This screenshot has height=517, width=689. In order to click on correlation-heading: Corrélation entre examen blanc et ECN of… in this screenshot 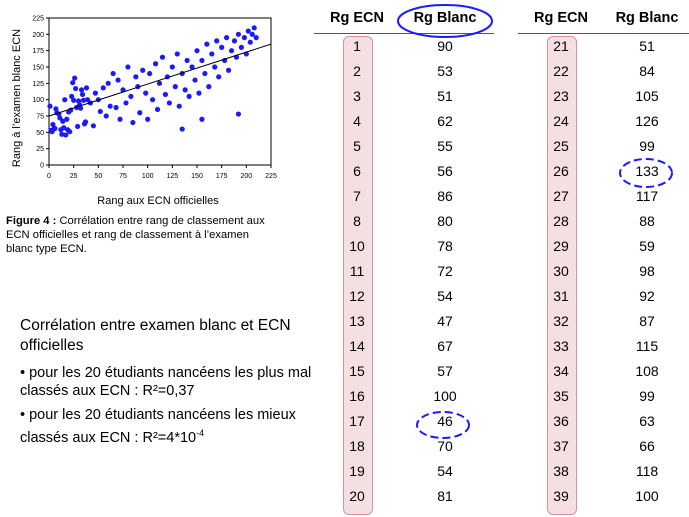, I will do `click(155, 335)`.